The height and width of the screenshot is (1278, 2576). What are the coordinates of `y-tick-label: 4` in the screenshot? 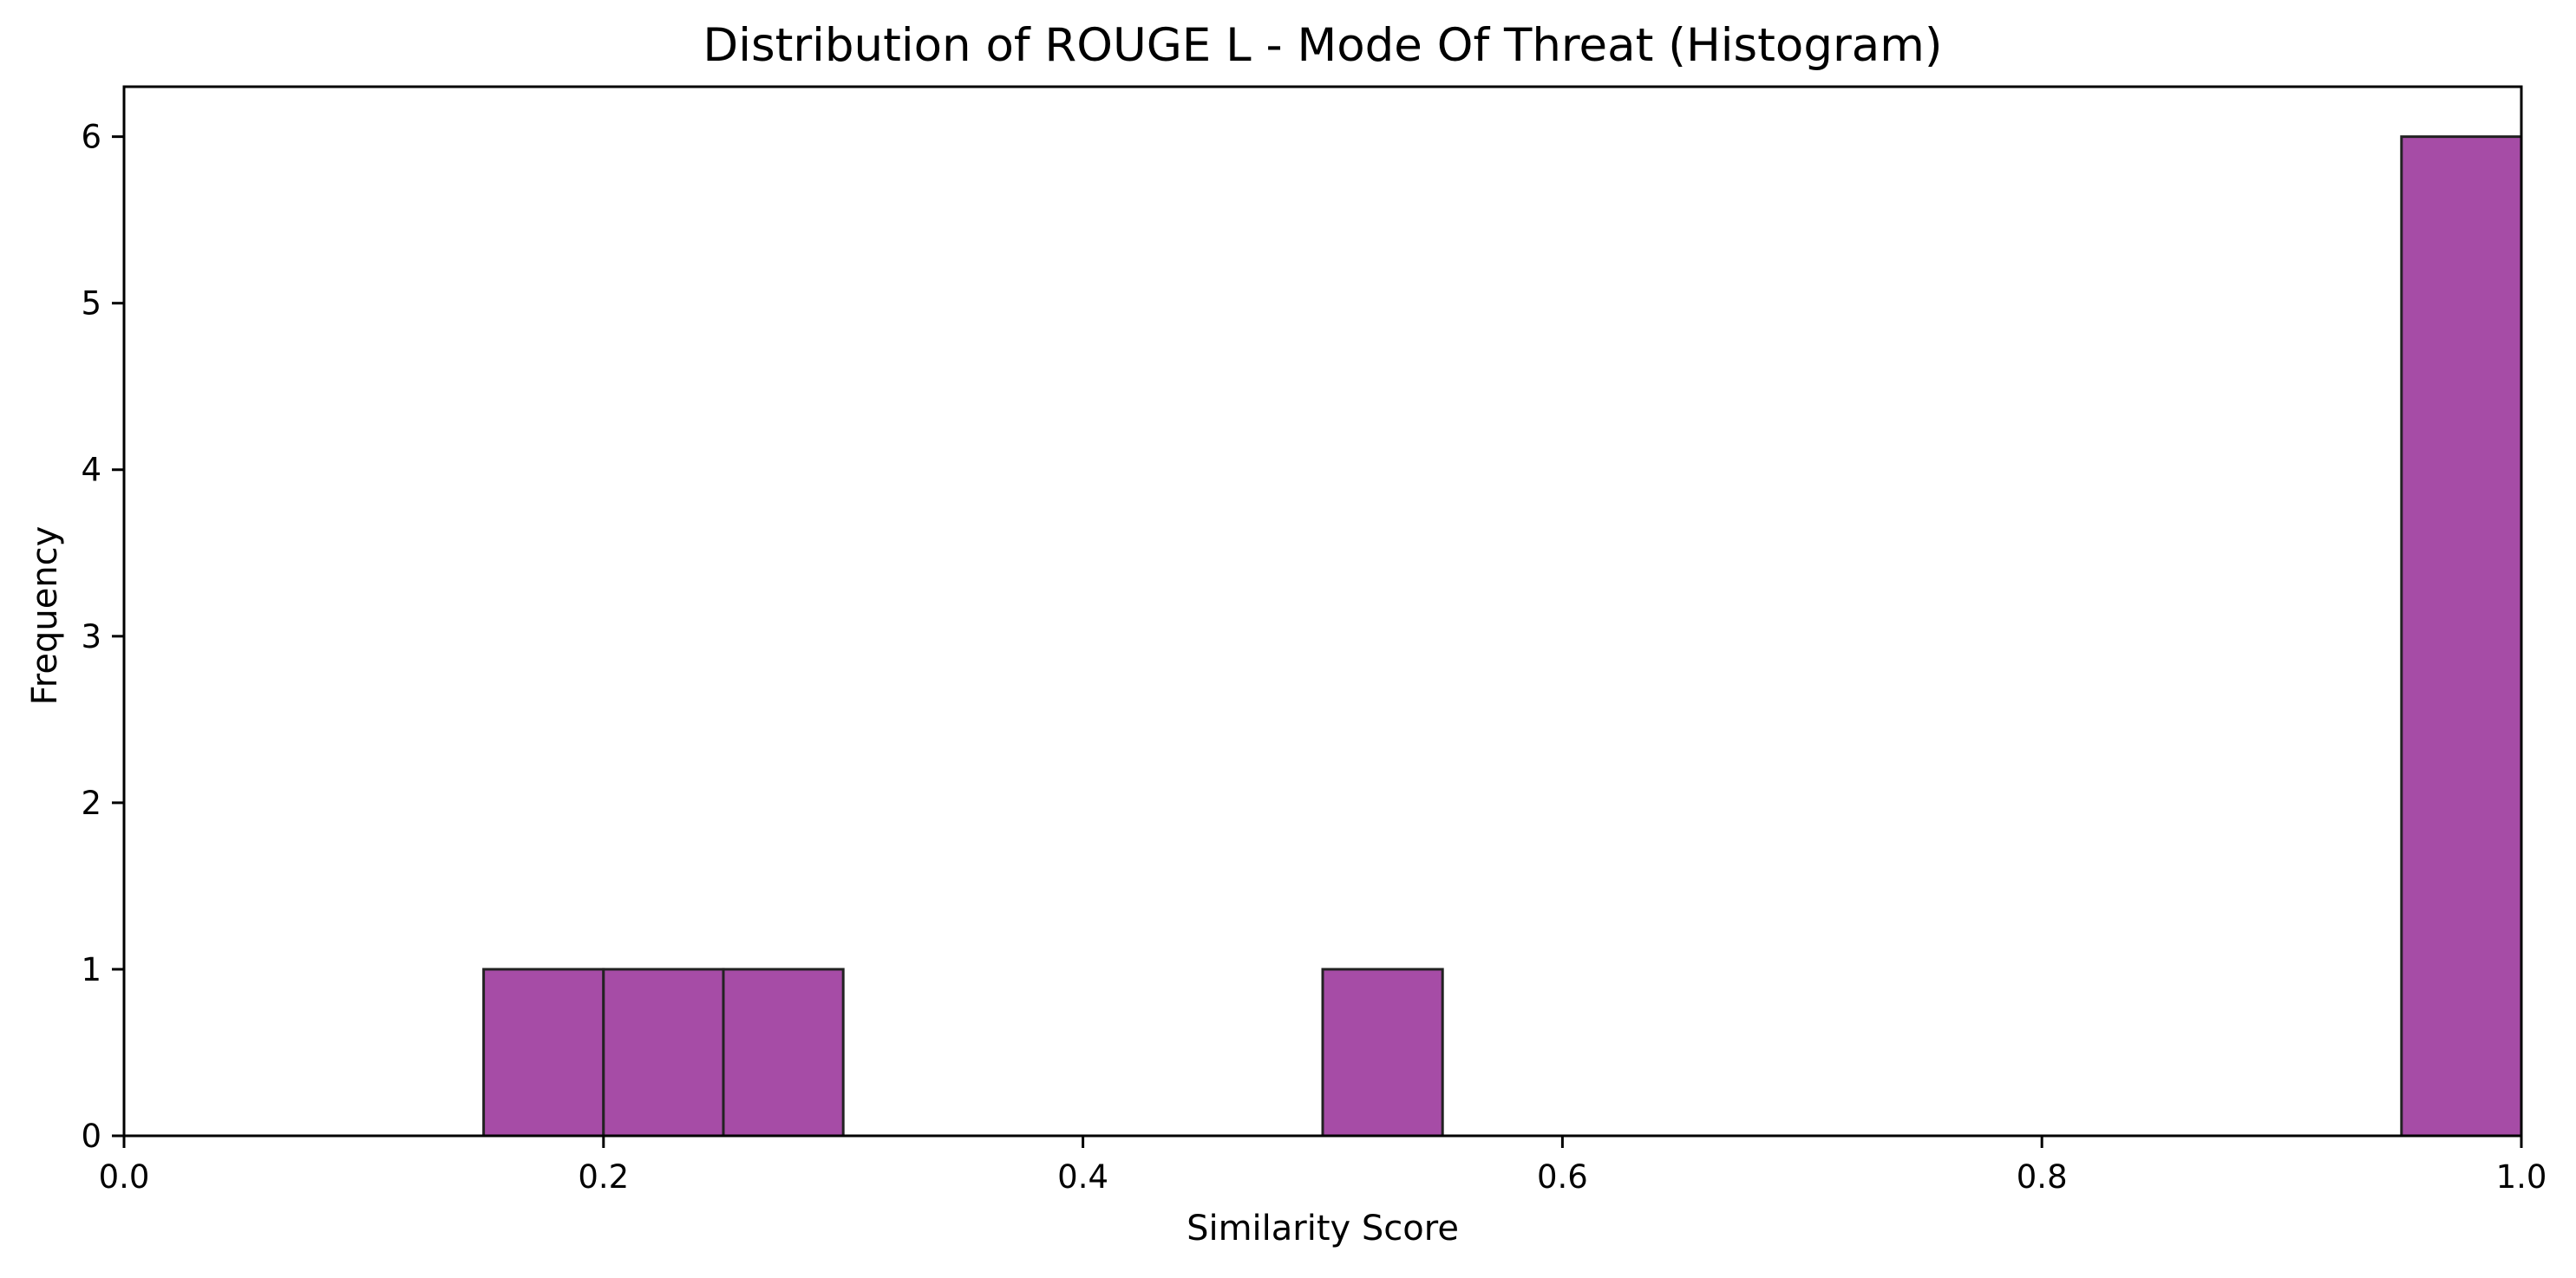 It's located at (91, 471).